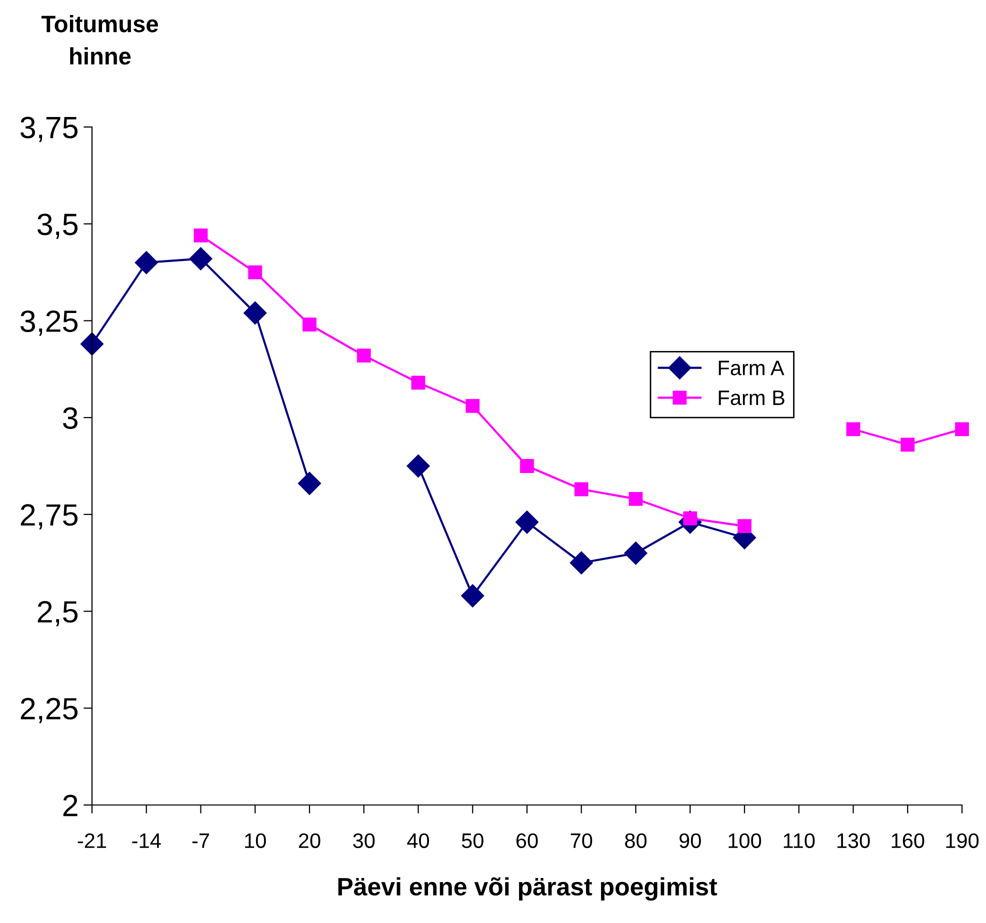 The height and width of the screenshot is (923, 986). I want to click on y-tick-label: 2,5, so click(58, 613).